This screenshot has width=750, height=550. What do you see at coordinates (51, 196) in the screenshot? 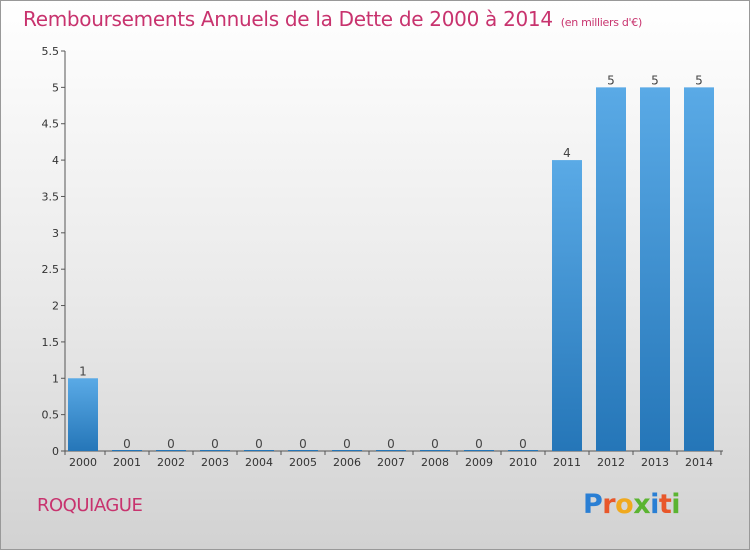
I see `y-tick-label: 3.5` at bounding box center [51, 196].